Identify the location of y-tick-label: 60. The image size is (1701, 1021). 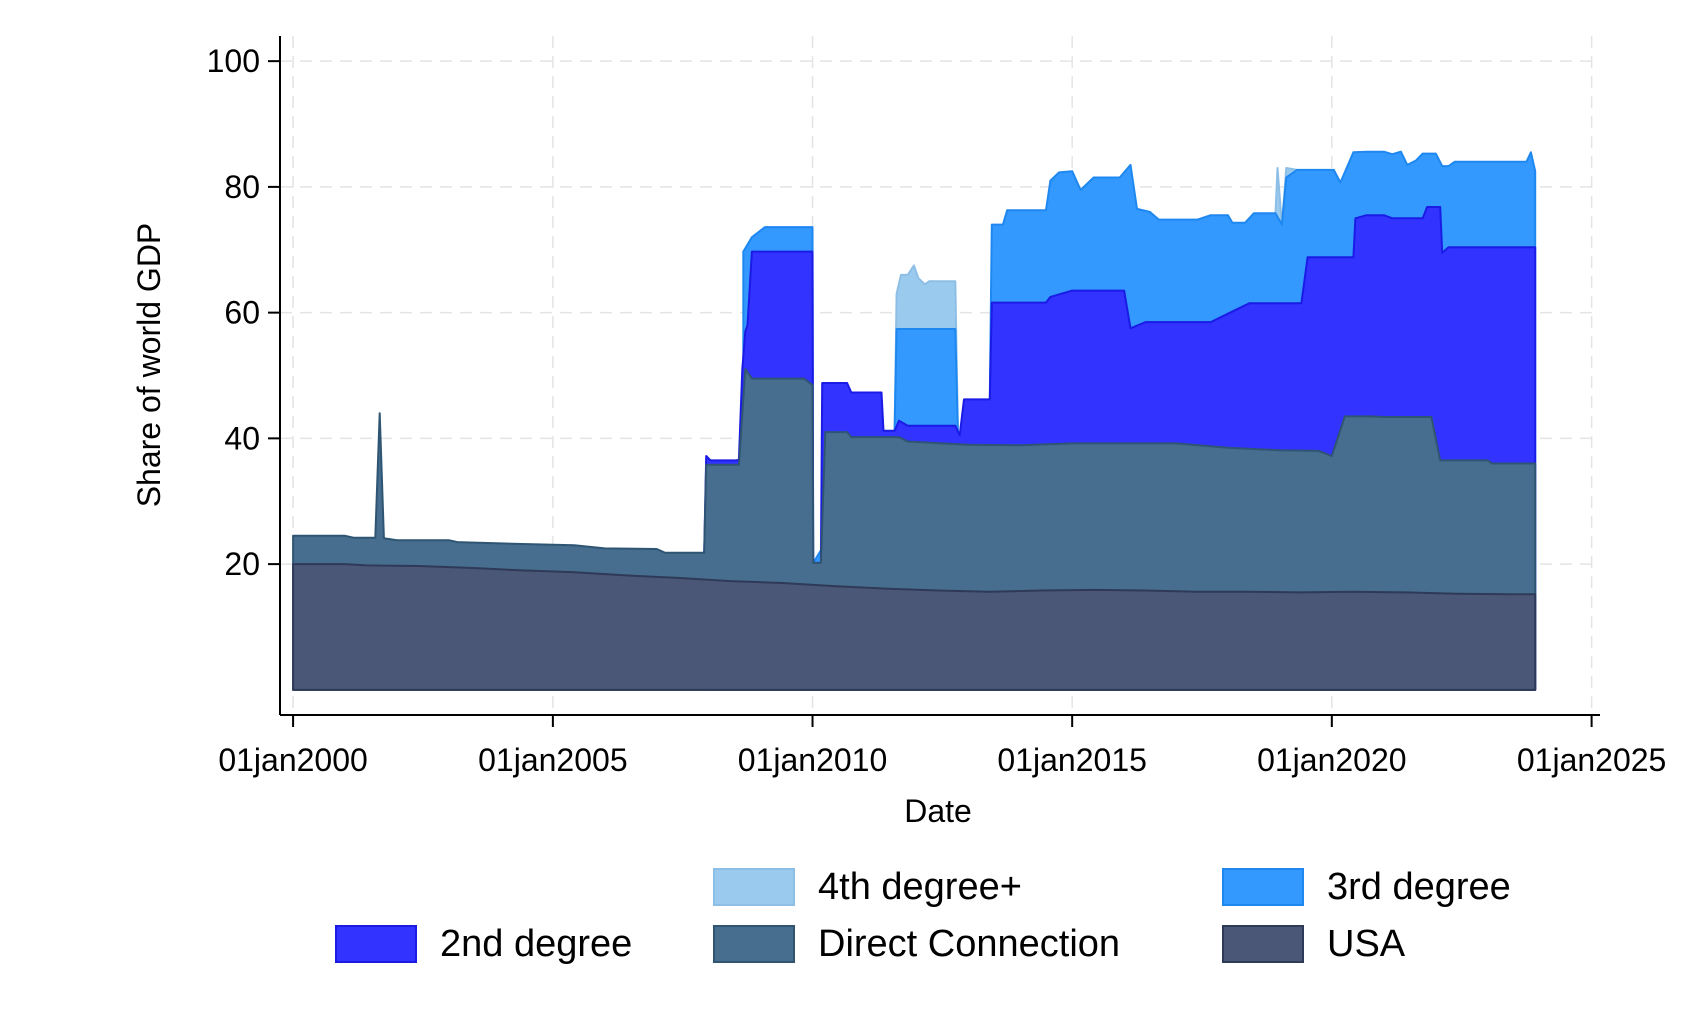
(242, 313).